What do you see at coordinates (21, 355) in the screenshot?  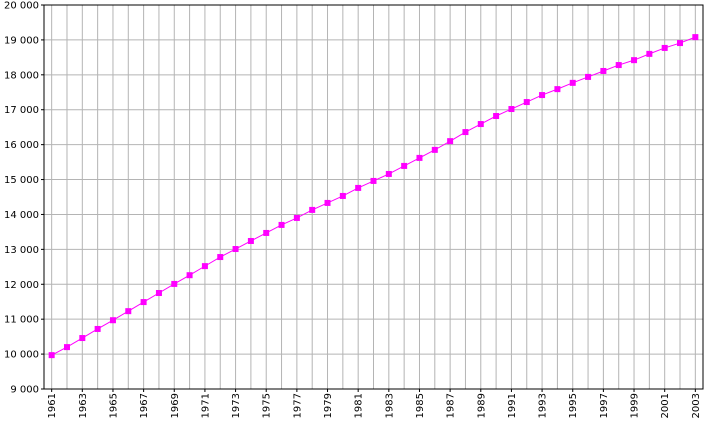 I see `y-tick-label: 10 000` at bounding box center [21, 355].